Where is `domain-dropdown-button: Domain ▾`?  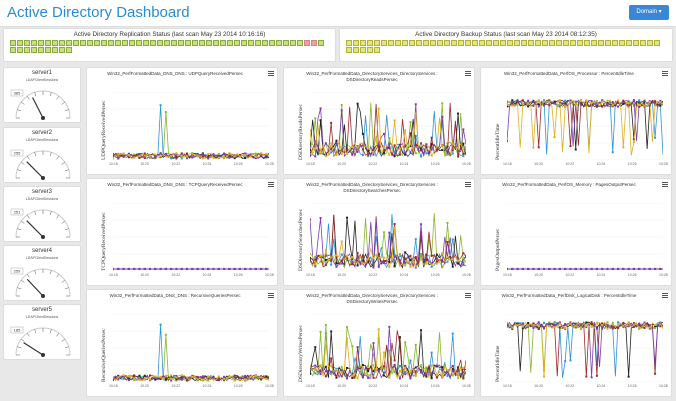 domain-dropdown-button: Domain ▾ is located at coordinates (649, 12).